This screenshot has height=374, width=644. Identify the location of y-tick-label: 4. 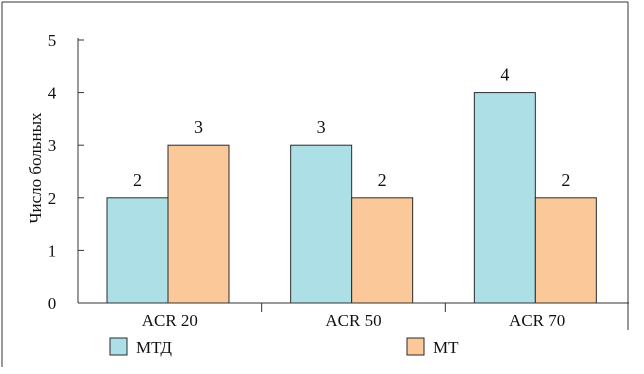
(52, 93).